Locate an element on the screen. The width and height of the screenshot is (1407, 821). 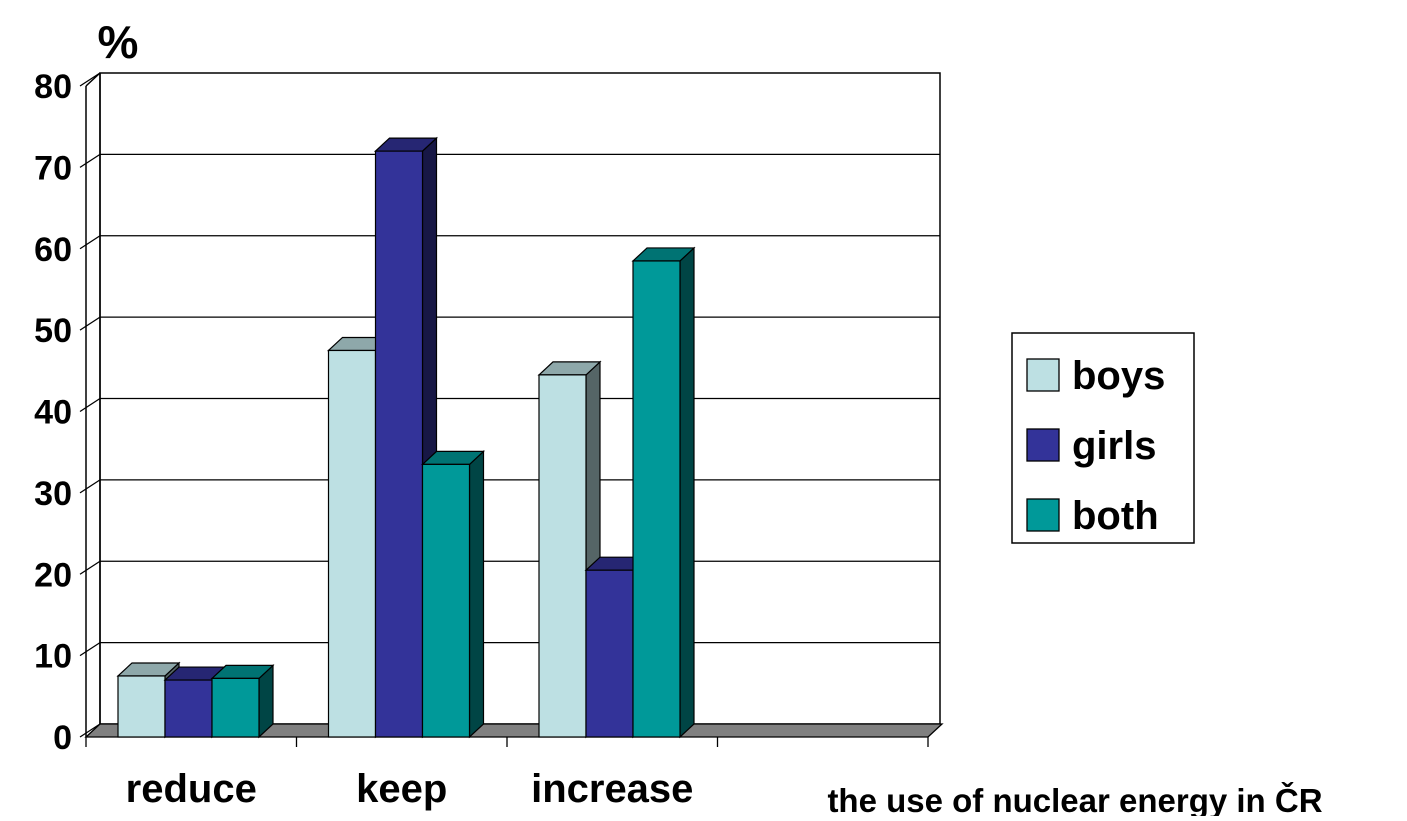
x-tick-label: keep is located at coordinates (401, 789).